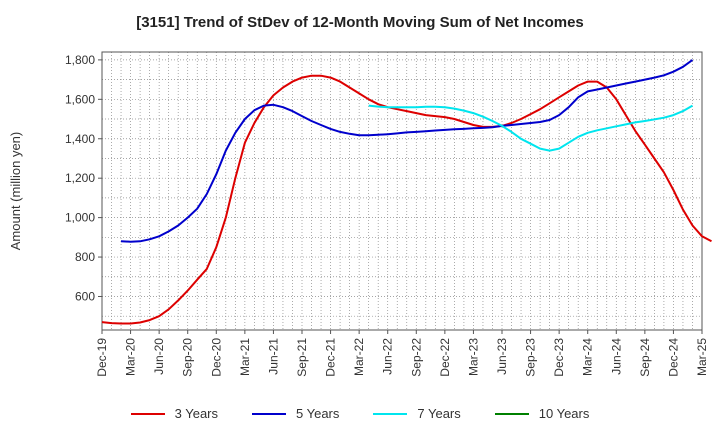 The width and height of the screenshot is (720, 440). What do you see at coordinates (273, 356) in the screenshot?
I see `x-tick-label: Jun-21` at bounding box center [273, 356].